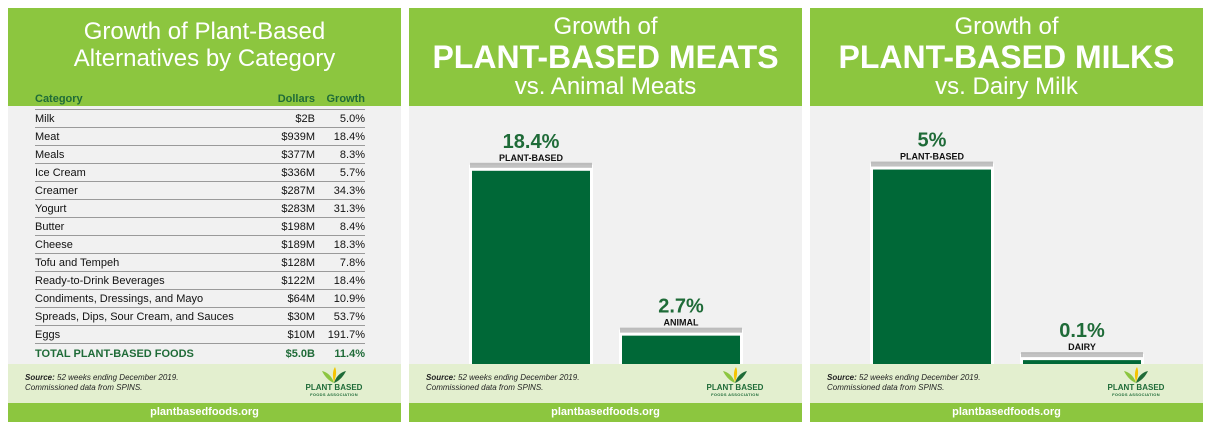 The height and width of the screenshot is (430, 1210). Describe the element at coordinates (140, 316) in the screenshot. I see `category-cell: Spreads, Dips, Sour Cream, and Sauces` at that location.